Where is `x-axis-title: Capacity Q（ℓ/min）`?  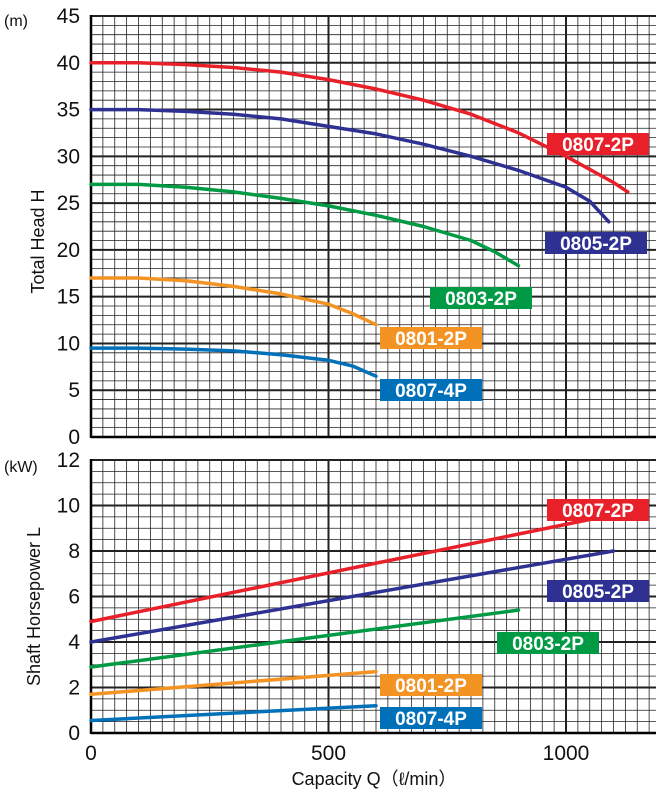
x-axis-title: Capacity Q（ℓ/min） is located at coordinates (374, 779).